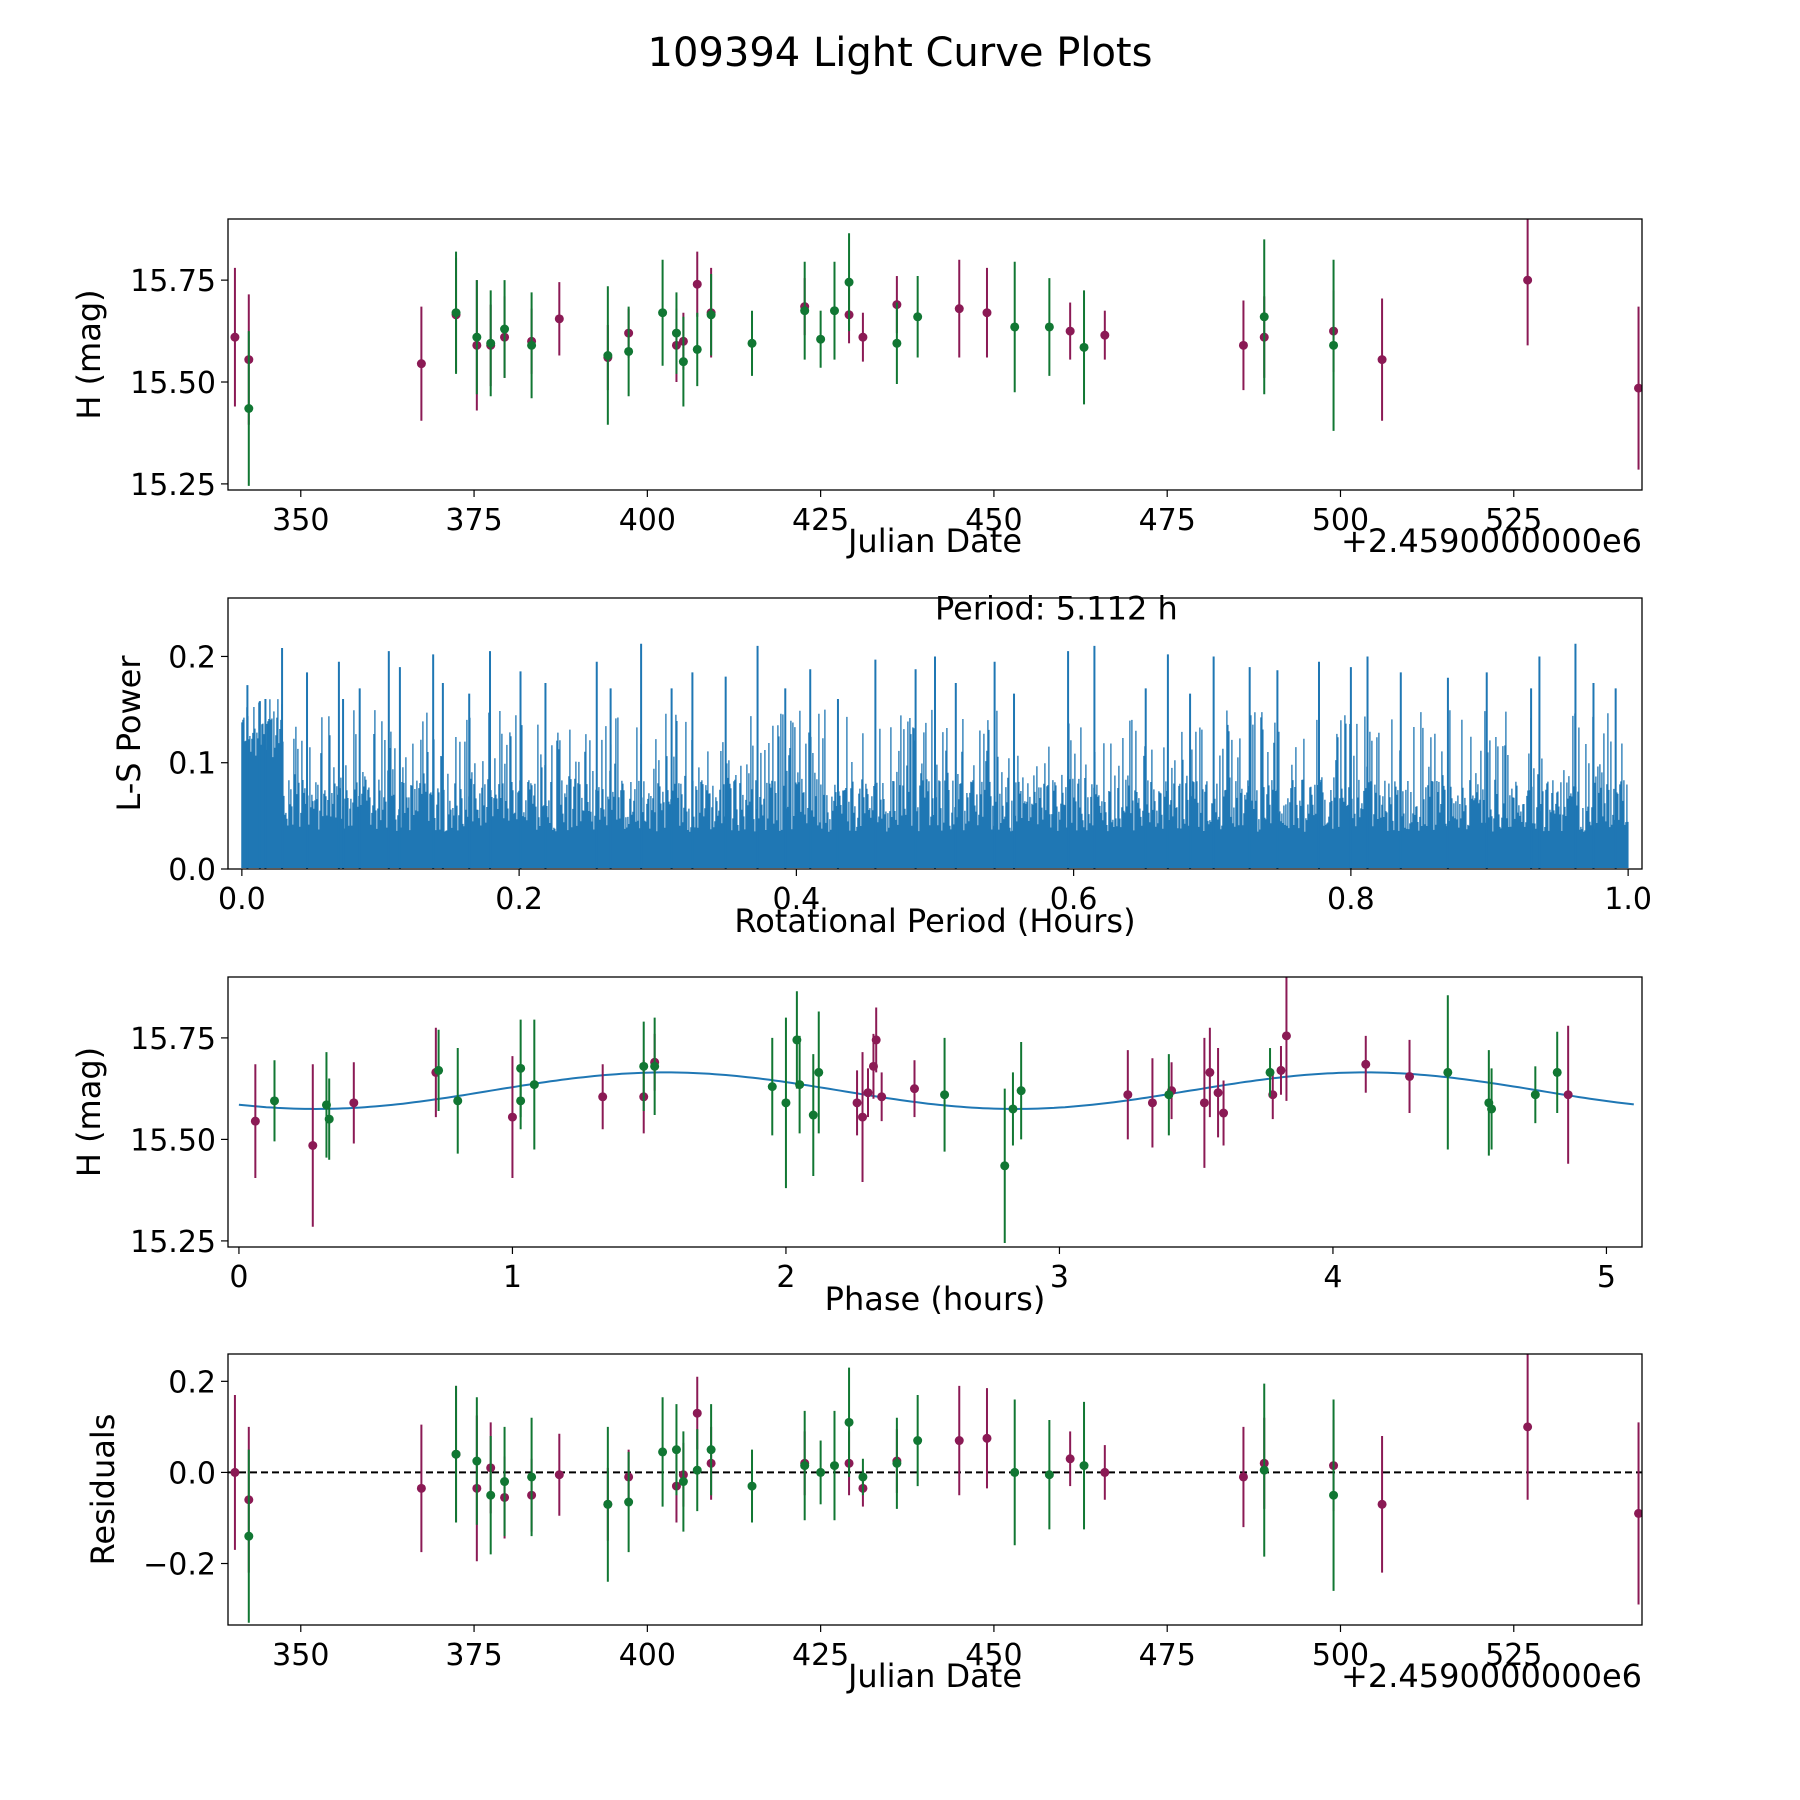 This screenshot has width=1800, height=1800. What do you see at coordinates (1056, 608) in the screenshot?
I see `period-annotation: Period: 5.112 h` at bounding box center [1056, 608].